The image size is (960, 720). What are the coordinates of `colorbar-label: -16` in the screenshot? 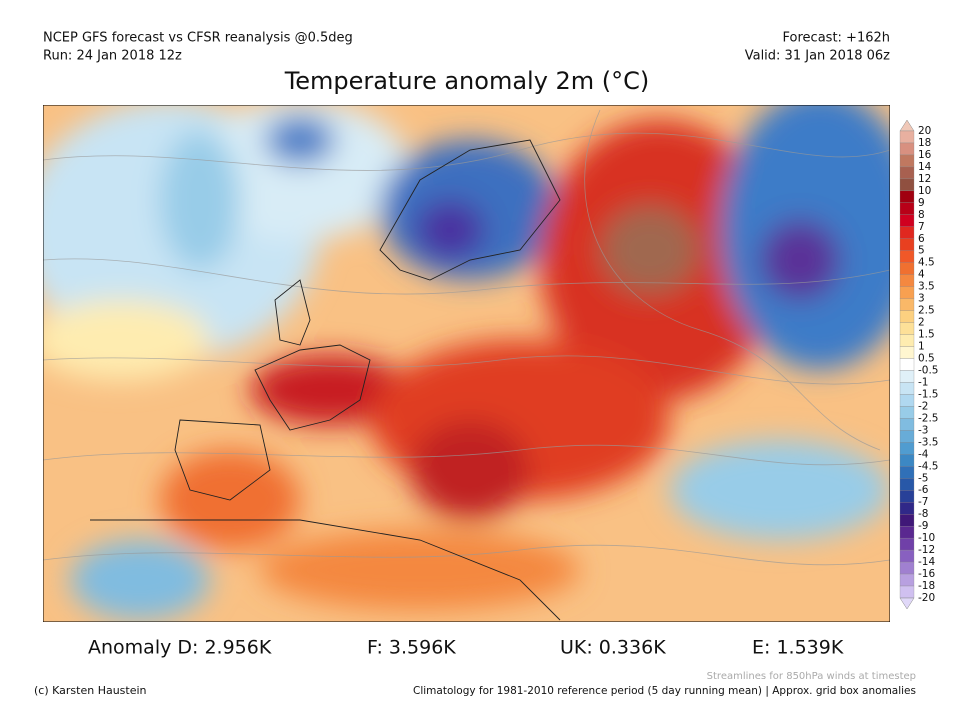 It's located at (926, 574).